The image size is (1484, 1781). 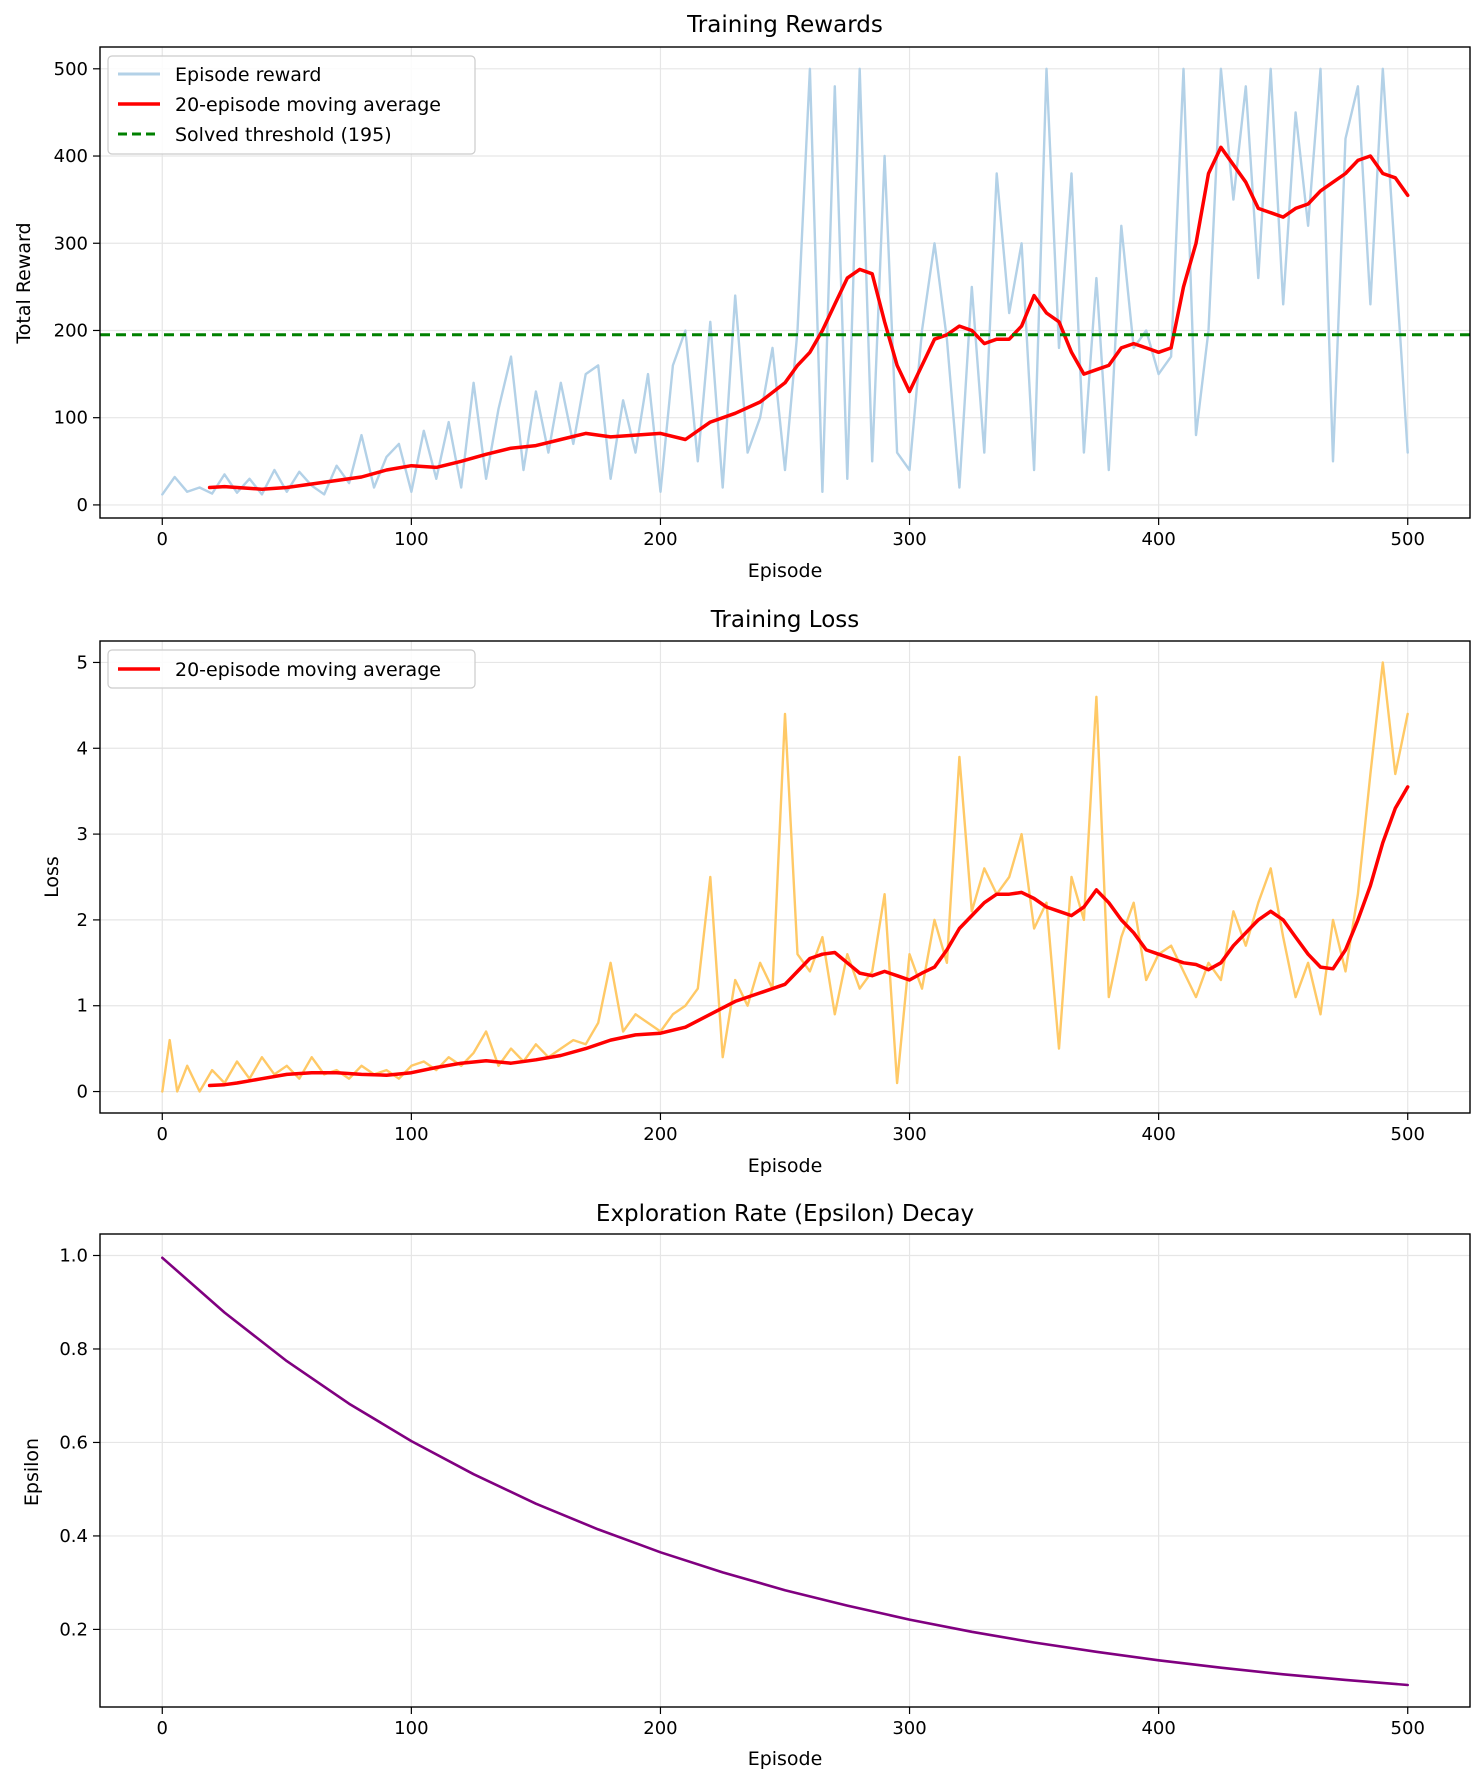 I want to click on epsilon-y-tick-label: 0.8, so click(x=73, y=1349).